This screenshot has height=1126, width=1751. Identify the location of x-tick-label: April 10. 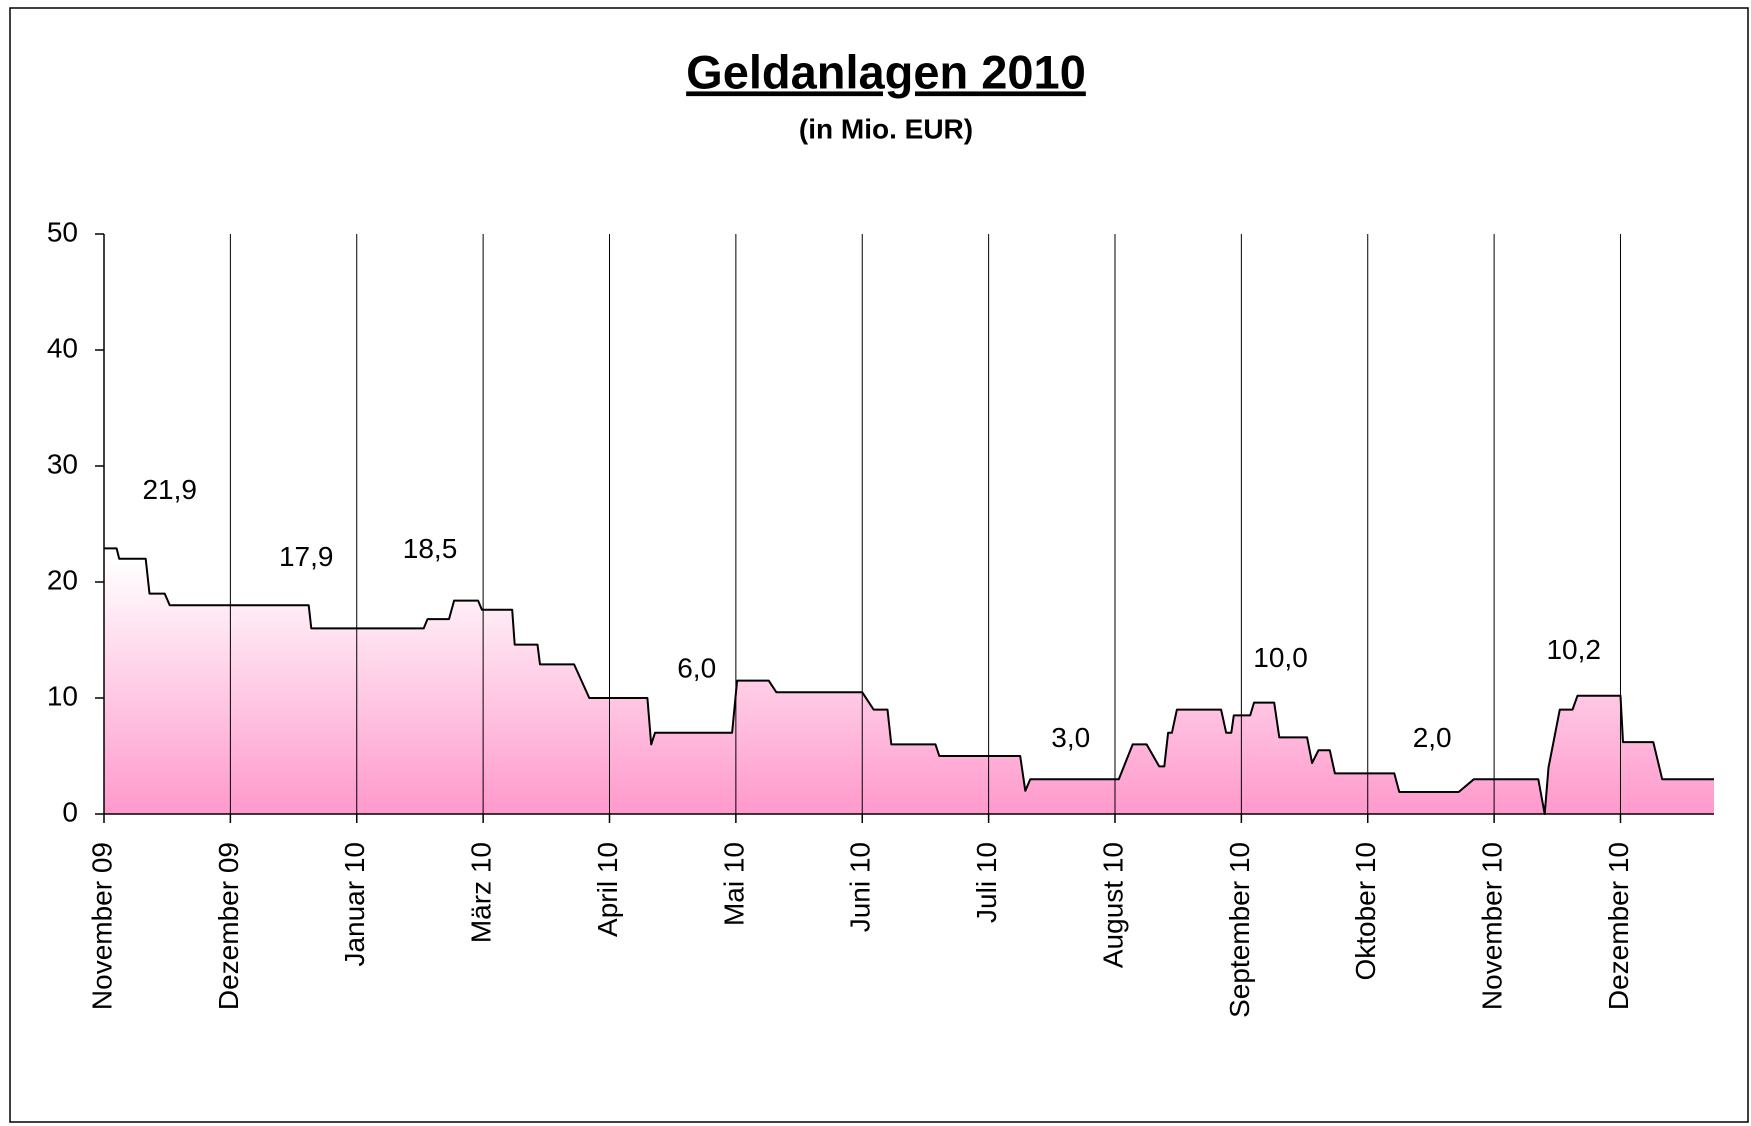
(607, 889).